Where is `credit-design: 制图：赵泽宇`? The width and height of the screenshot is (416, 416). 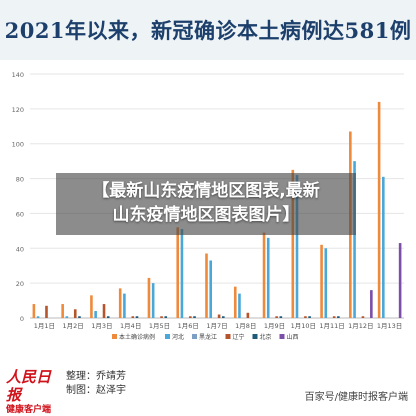 credit-design: 制图：赵泽宇 is located at coordinates (96, 390).